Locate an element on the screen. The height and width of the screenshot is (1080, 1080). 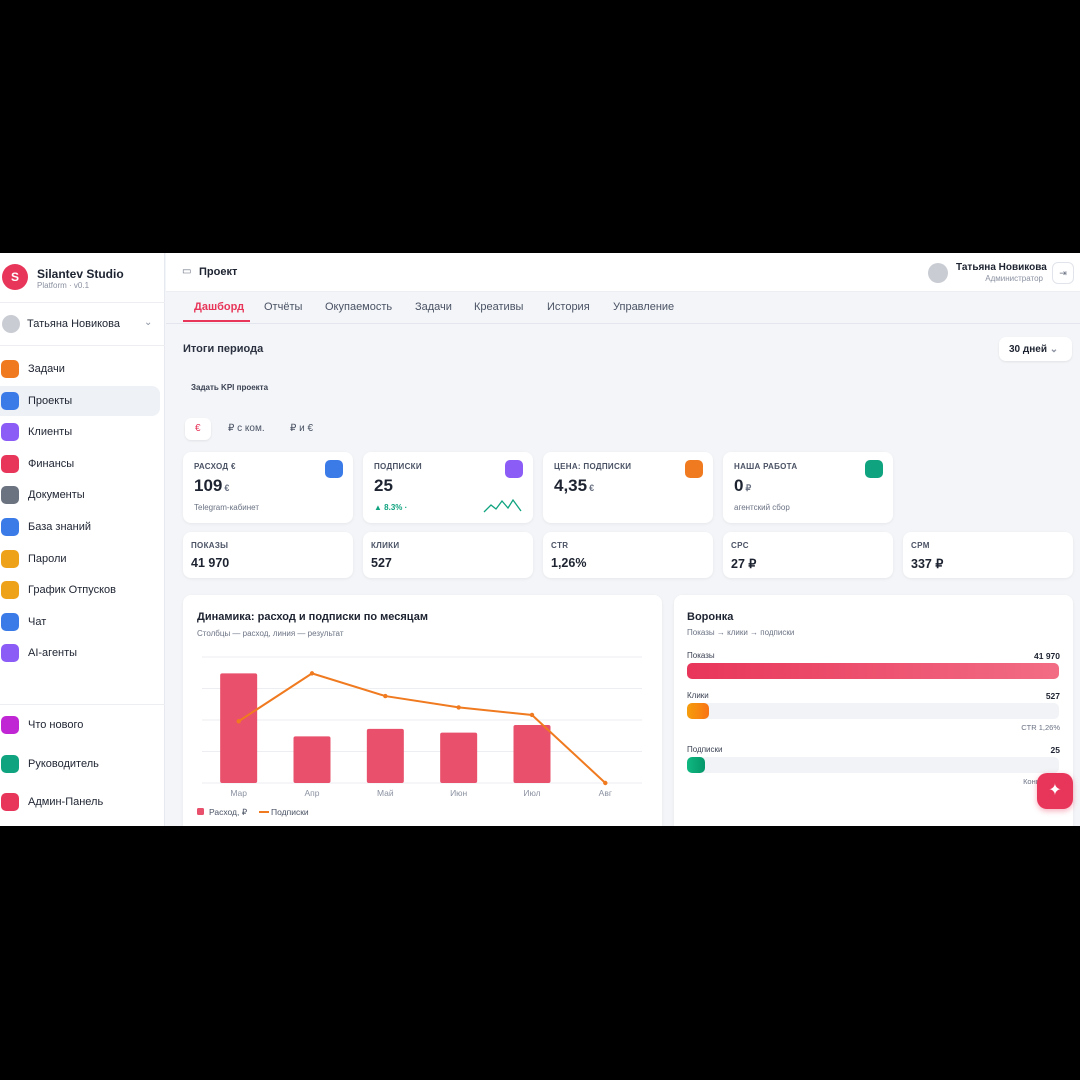
currency: ₽ с ком. is located at coordinates (246, 428).